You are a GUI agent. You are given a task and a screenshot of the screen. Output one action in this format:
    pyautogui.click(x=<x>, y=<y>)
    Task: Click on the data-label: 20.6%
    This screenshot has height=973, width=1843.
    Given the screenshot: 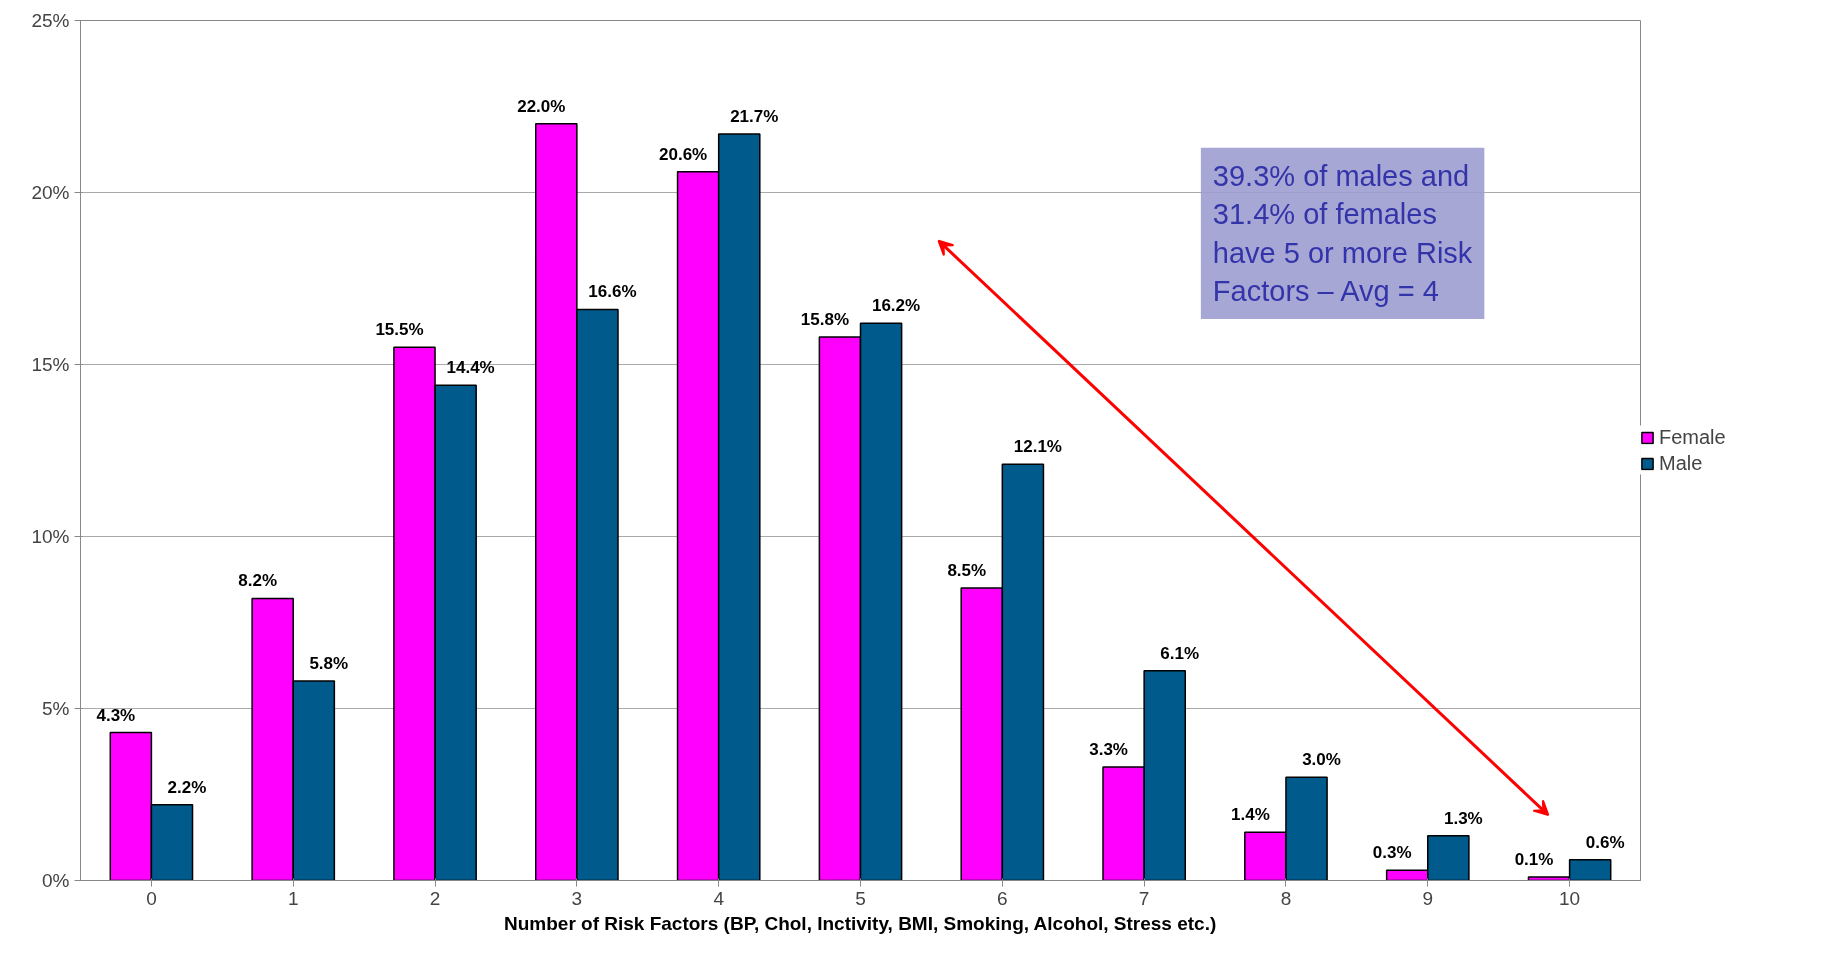 What is the action you would take?
    pyautogui.click(x=683, y=154)
    